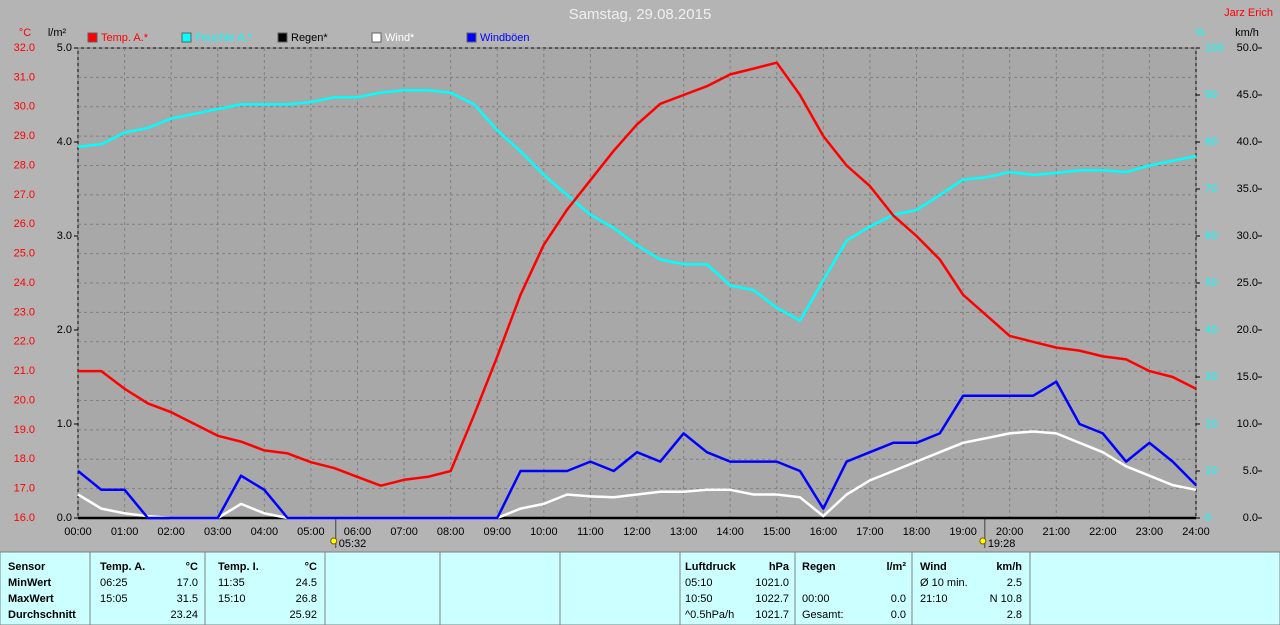 The height and width of the screenshot is (625, 1280). Describe the element at coordinates (1211, 283) in the screenshot. I see `y2-tick-label: 50` at that location.